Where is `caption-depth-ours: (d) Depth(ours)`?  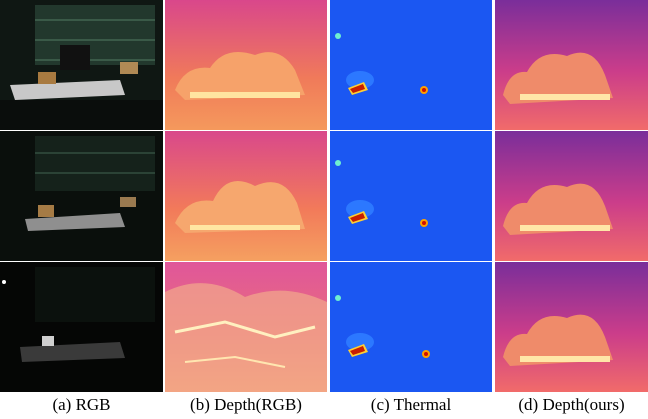
caption-depth-ours: (d) Depth(ours) is located at coordinates (571, 404).